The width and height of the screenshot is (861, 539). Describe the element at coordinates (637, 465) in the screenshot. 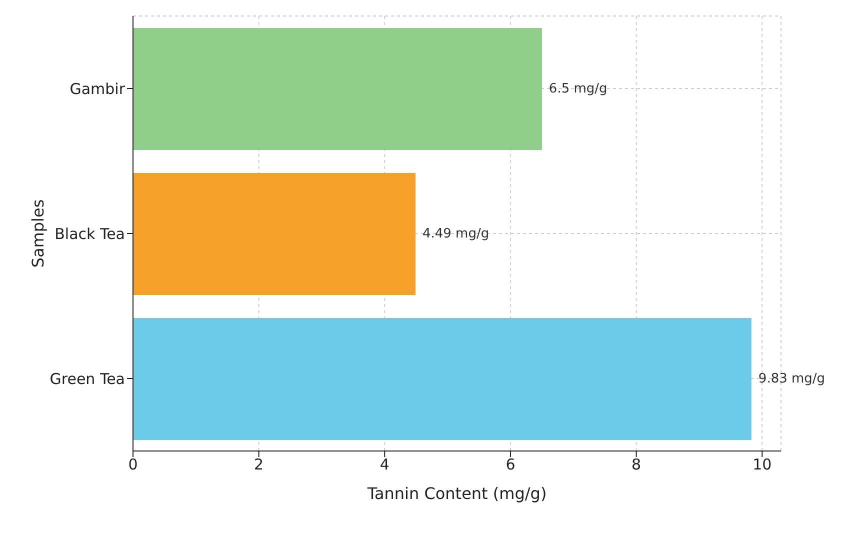

I see `x-tick-label: 8` at that location.